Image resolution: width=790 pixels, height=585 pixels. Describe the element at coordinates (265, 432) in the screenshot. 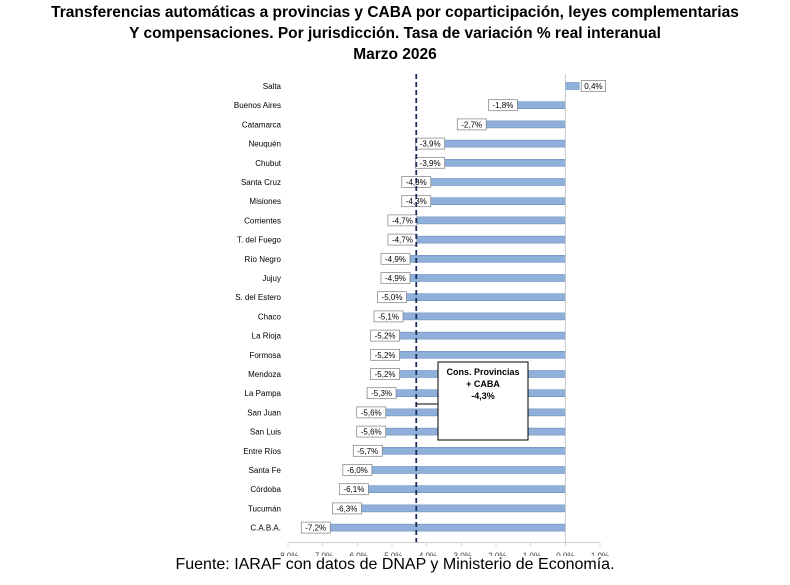

I see `category-label: San Luis` at that location.